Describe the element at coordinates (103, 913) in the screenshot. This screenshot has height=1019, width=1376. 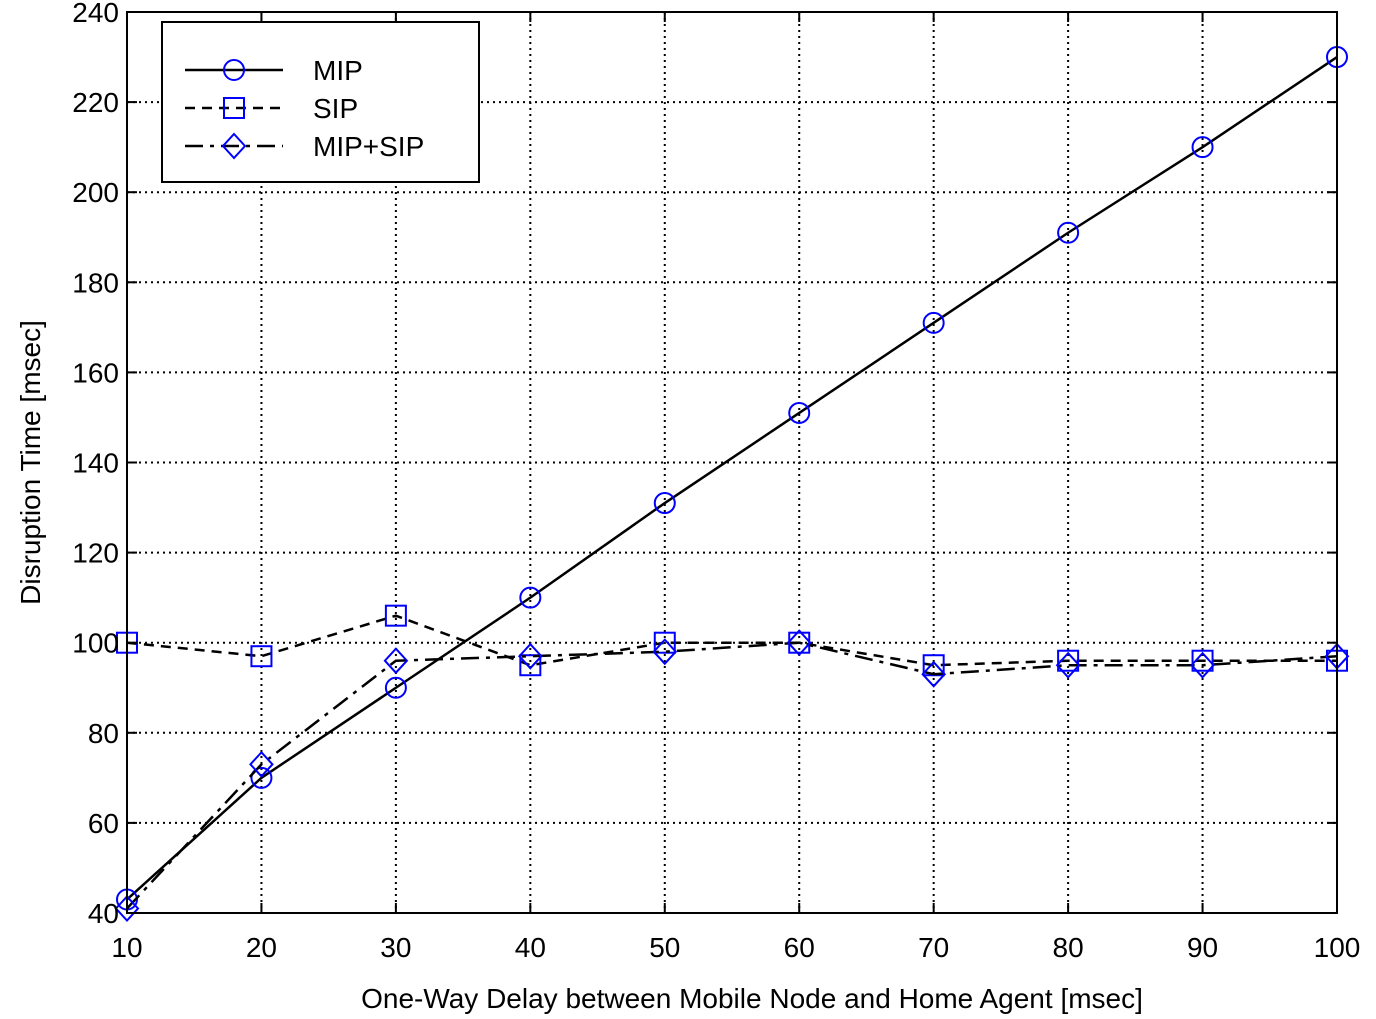
I see `y-tick-label: 40` at that location.